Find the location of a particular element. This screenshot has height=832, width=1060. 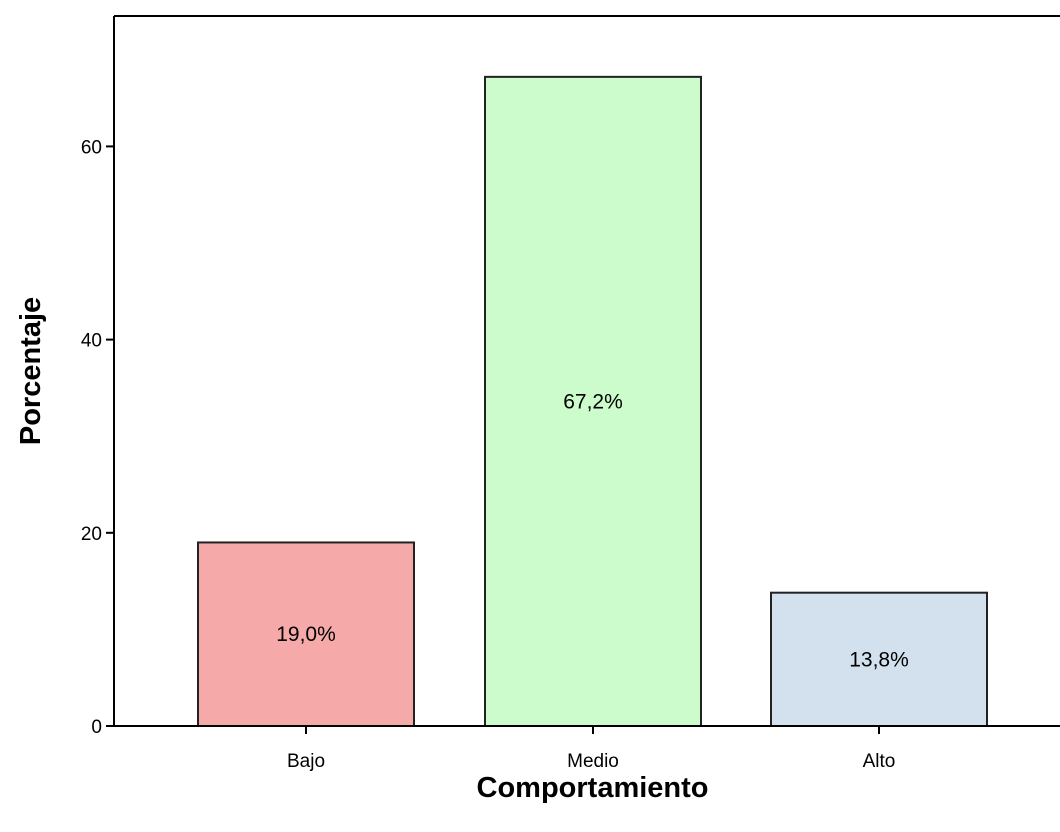

data-label-bajo: 19,0% is located at coordinates (306, 634).